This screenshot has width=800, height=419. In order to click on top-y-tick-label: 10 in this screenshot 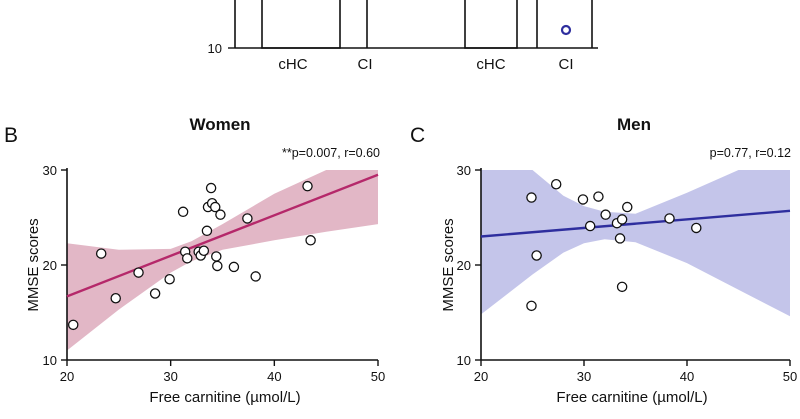, I will do `click(215, 48)`.